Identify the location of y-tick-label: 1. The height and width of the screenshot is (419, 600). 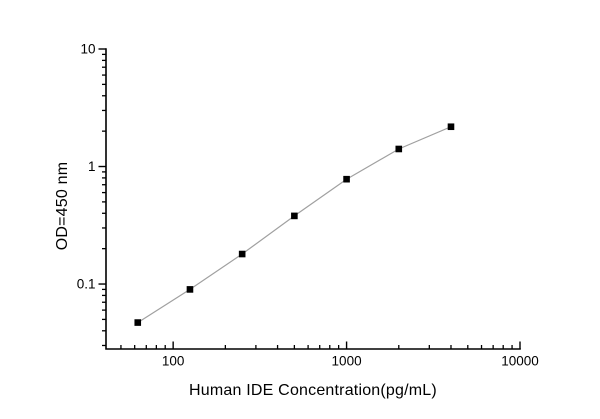
(92, 166).